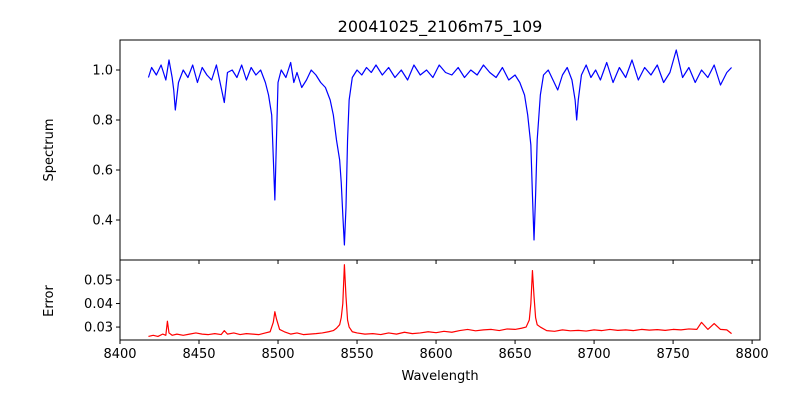 The image size is (800, 404). What do you see at coordinates (102, 221) in the screenshot?
I see `y-tick-label: 0.4` at bounding box center [102, 221].